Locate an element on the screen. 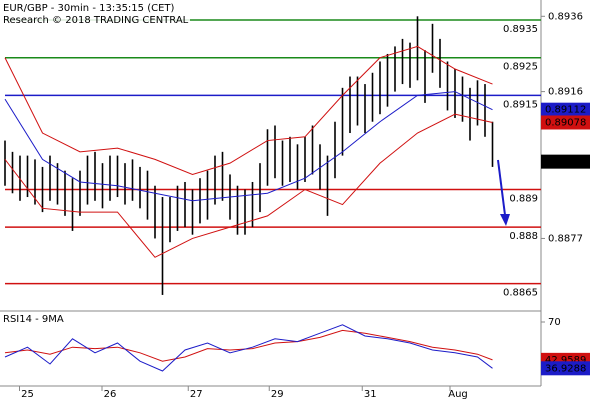 The width and height of the screenshot is (590, 400). indicator-line is located at coordinates (248, 348).